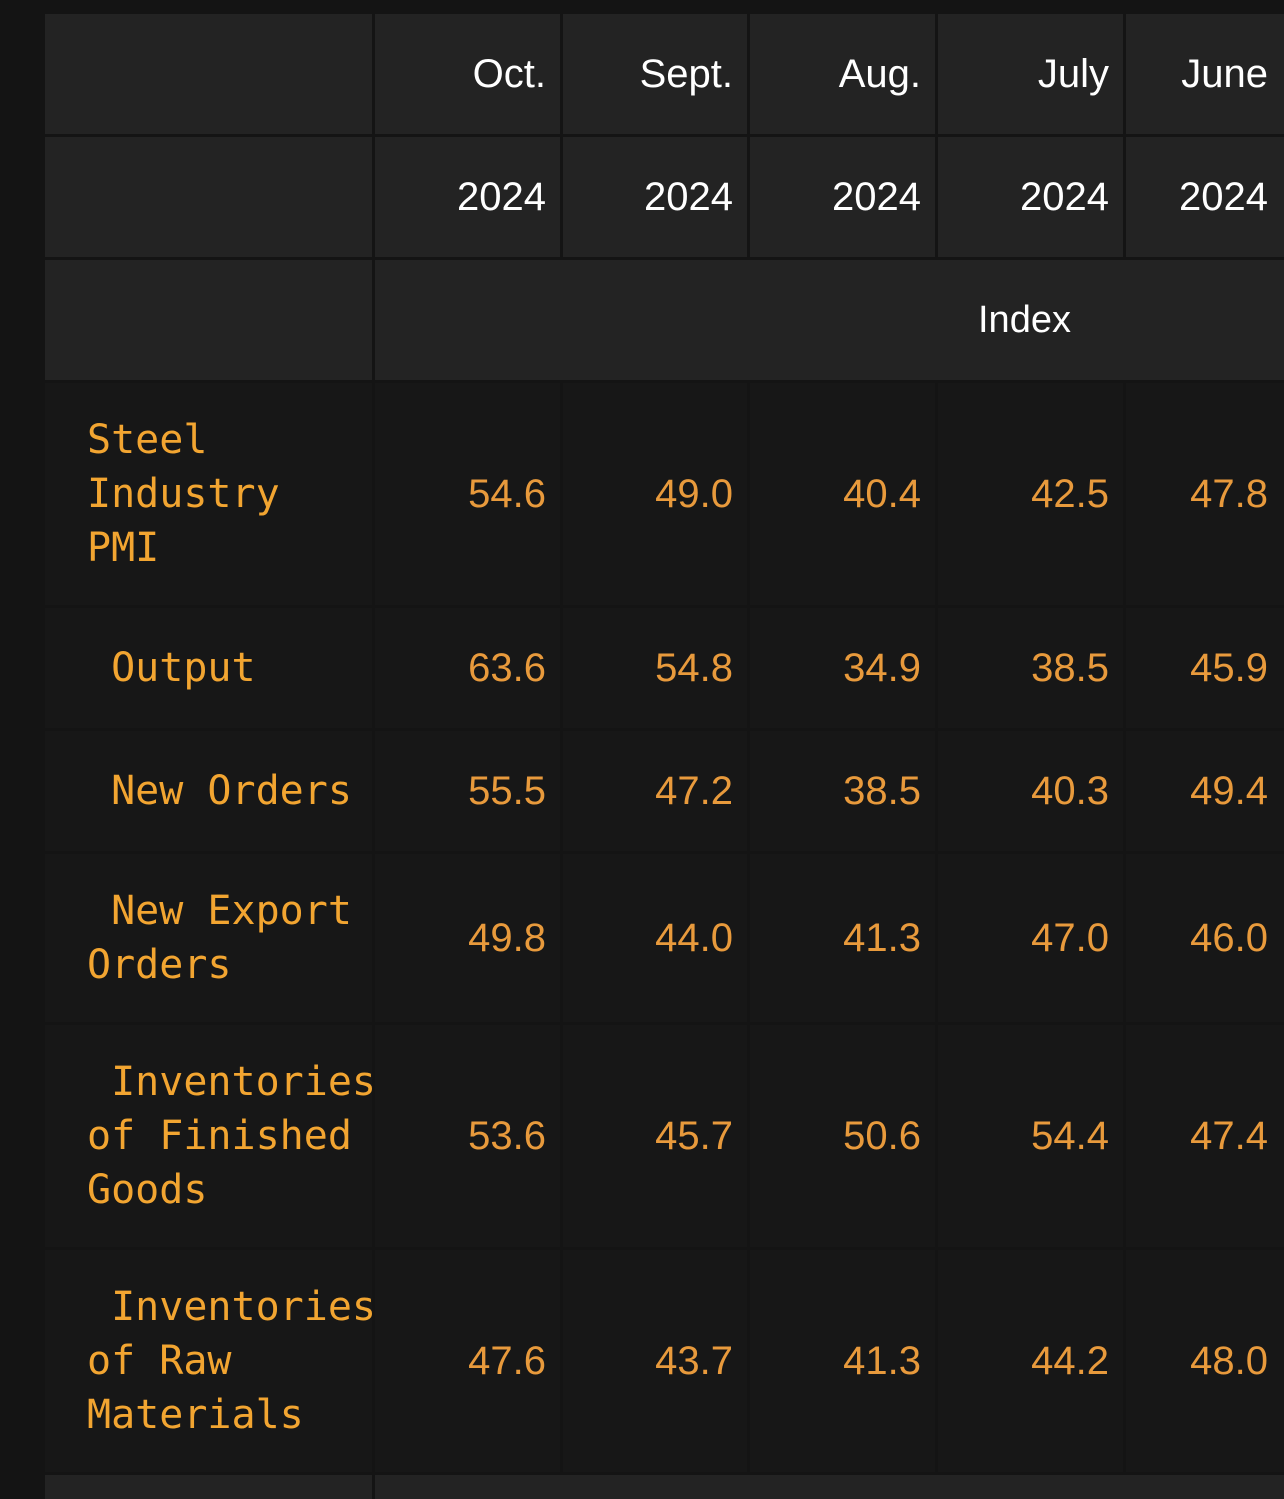 This screenshot has height=1499, width=1284. I want to click on value-cell: 54.6, so click(467, 494).